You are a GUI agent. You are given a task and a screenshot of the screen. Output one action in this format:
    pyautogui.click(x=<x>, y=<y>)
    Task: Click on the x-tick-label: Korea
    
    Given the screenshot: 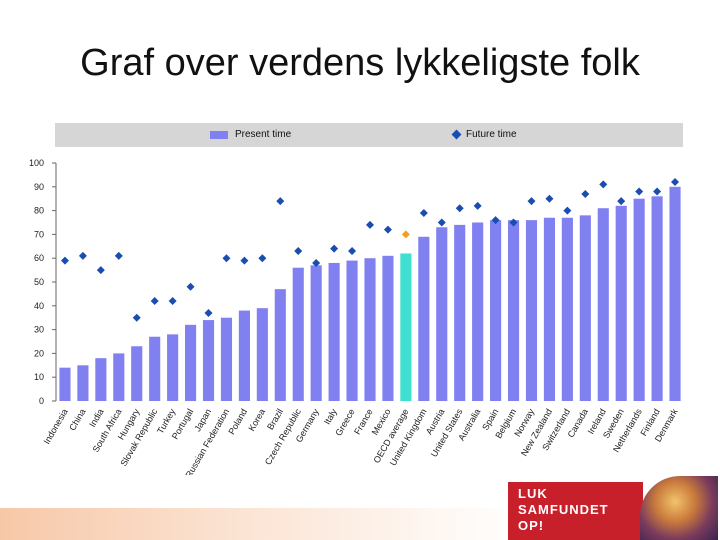 What is the action you would take?
    pyautogui.click(x=256, y=420)
    